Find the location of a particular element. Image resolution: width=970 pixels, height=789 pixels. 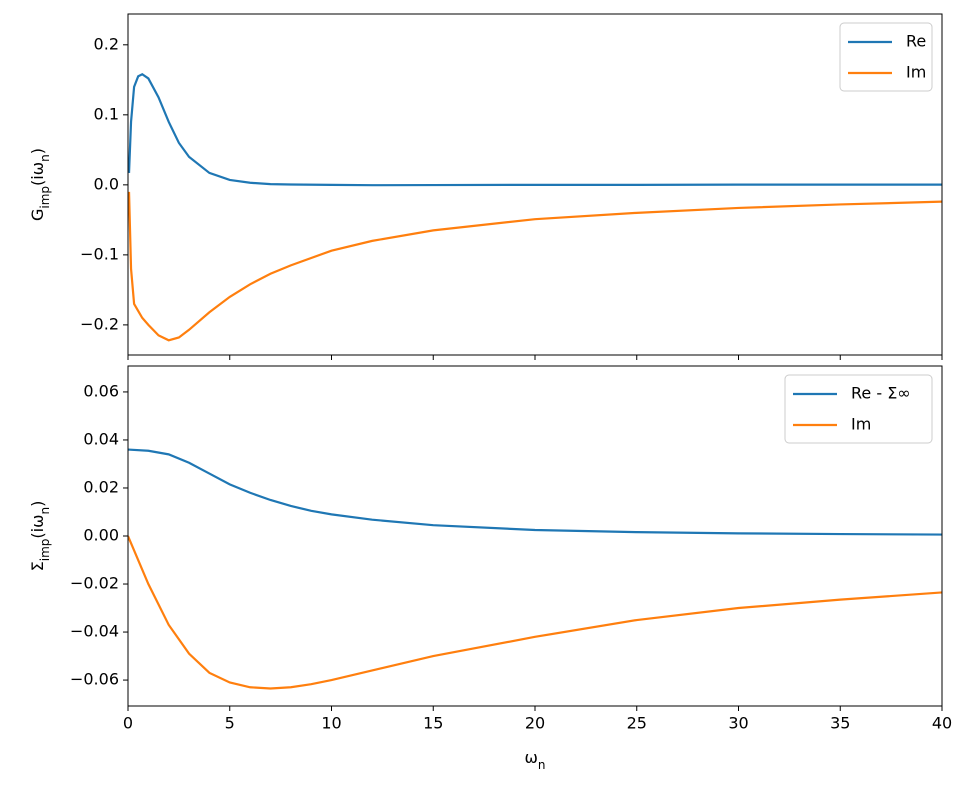

y-tick-label: 0.02 is located at coordinates (101, 486).